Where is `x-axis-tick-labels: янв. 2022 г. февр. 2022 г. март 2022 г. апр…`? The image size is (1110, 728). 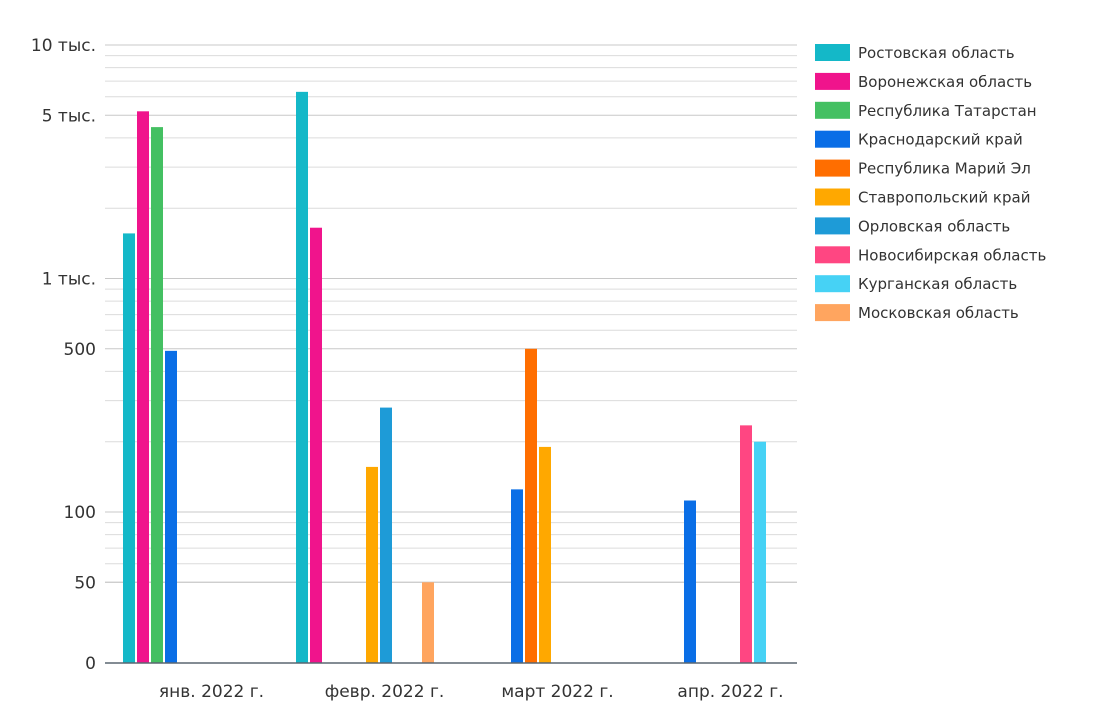
x-axis-tick-labels: янв. 2022 г. февр. 2022 г. март 2022 г. апр… is located at coordinates (471, 692).